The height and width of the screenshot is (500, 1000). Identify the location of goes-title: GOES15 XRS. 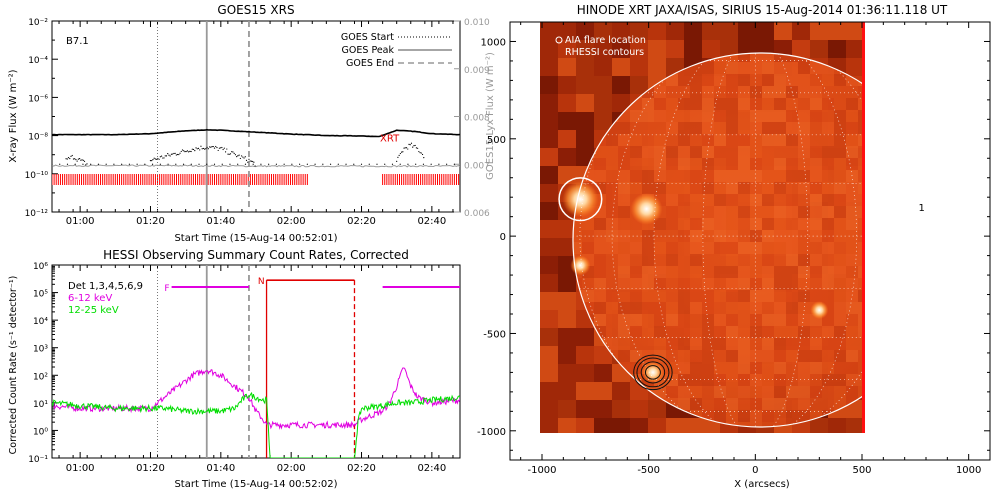
(255, 10).